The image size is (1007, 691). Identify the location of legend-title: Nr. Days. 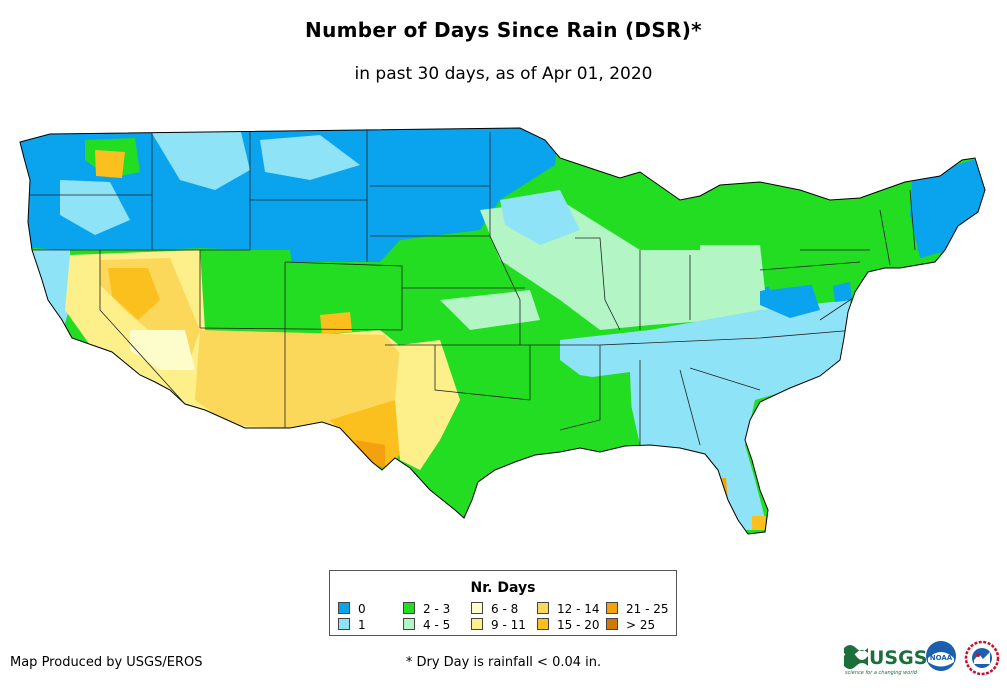
(503, 588).